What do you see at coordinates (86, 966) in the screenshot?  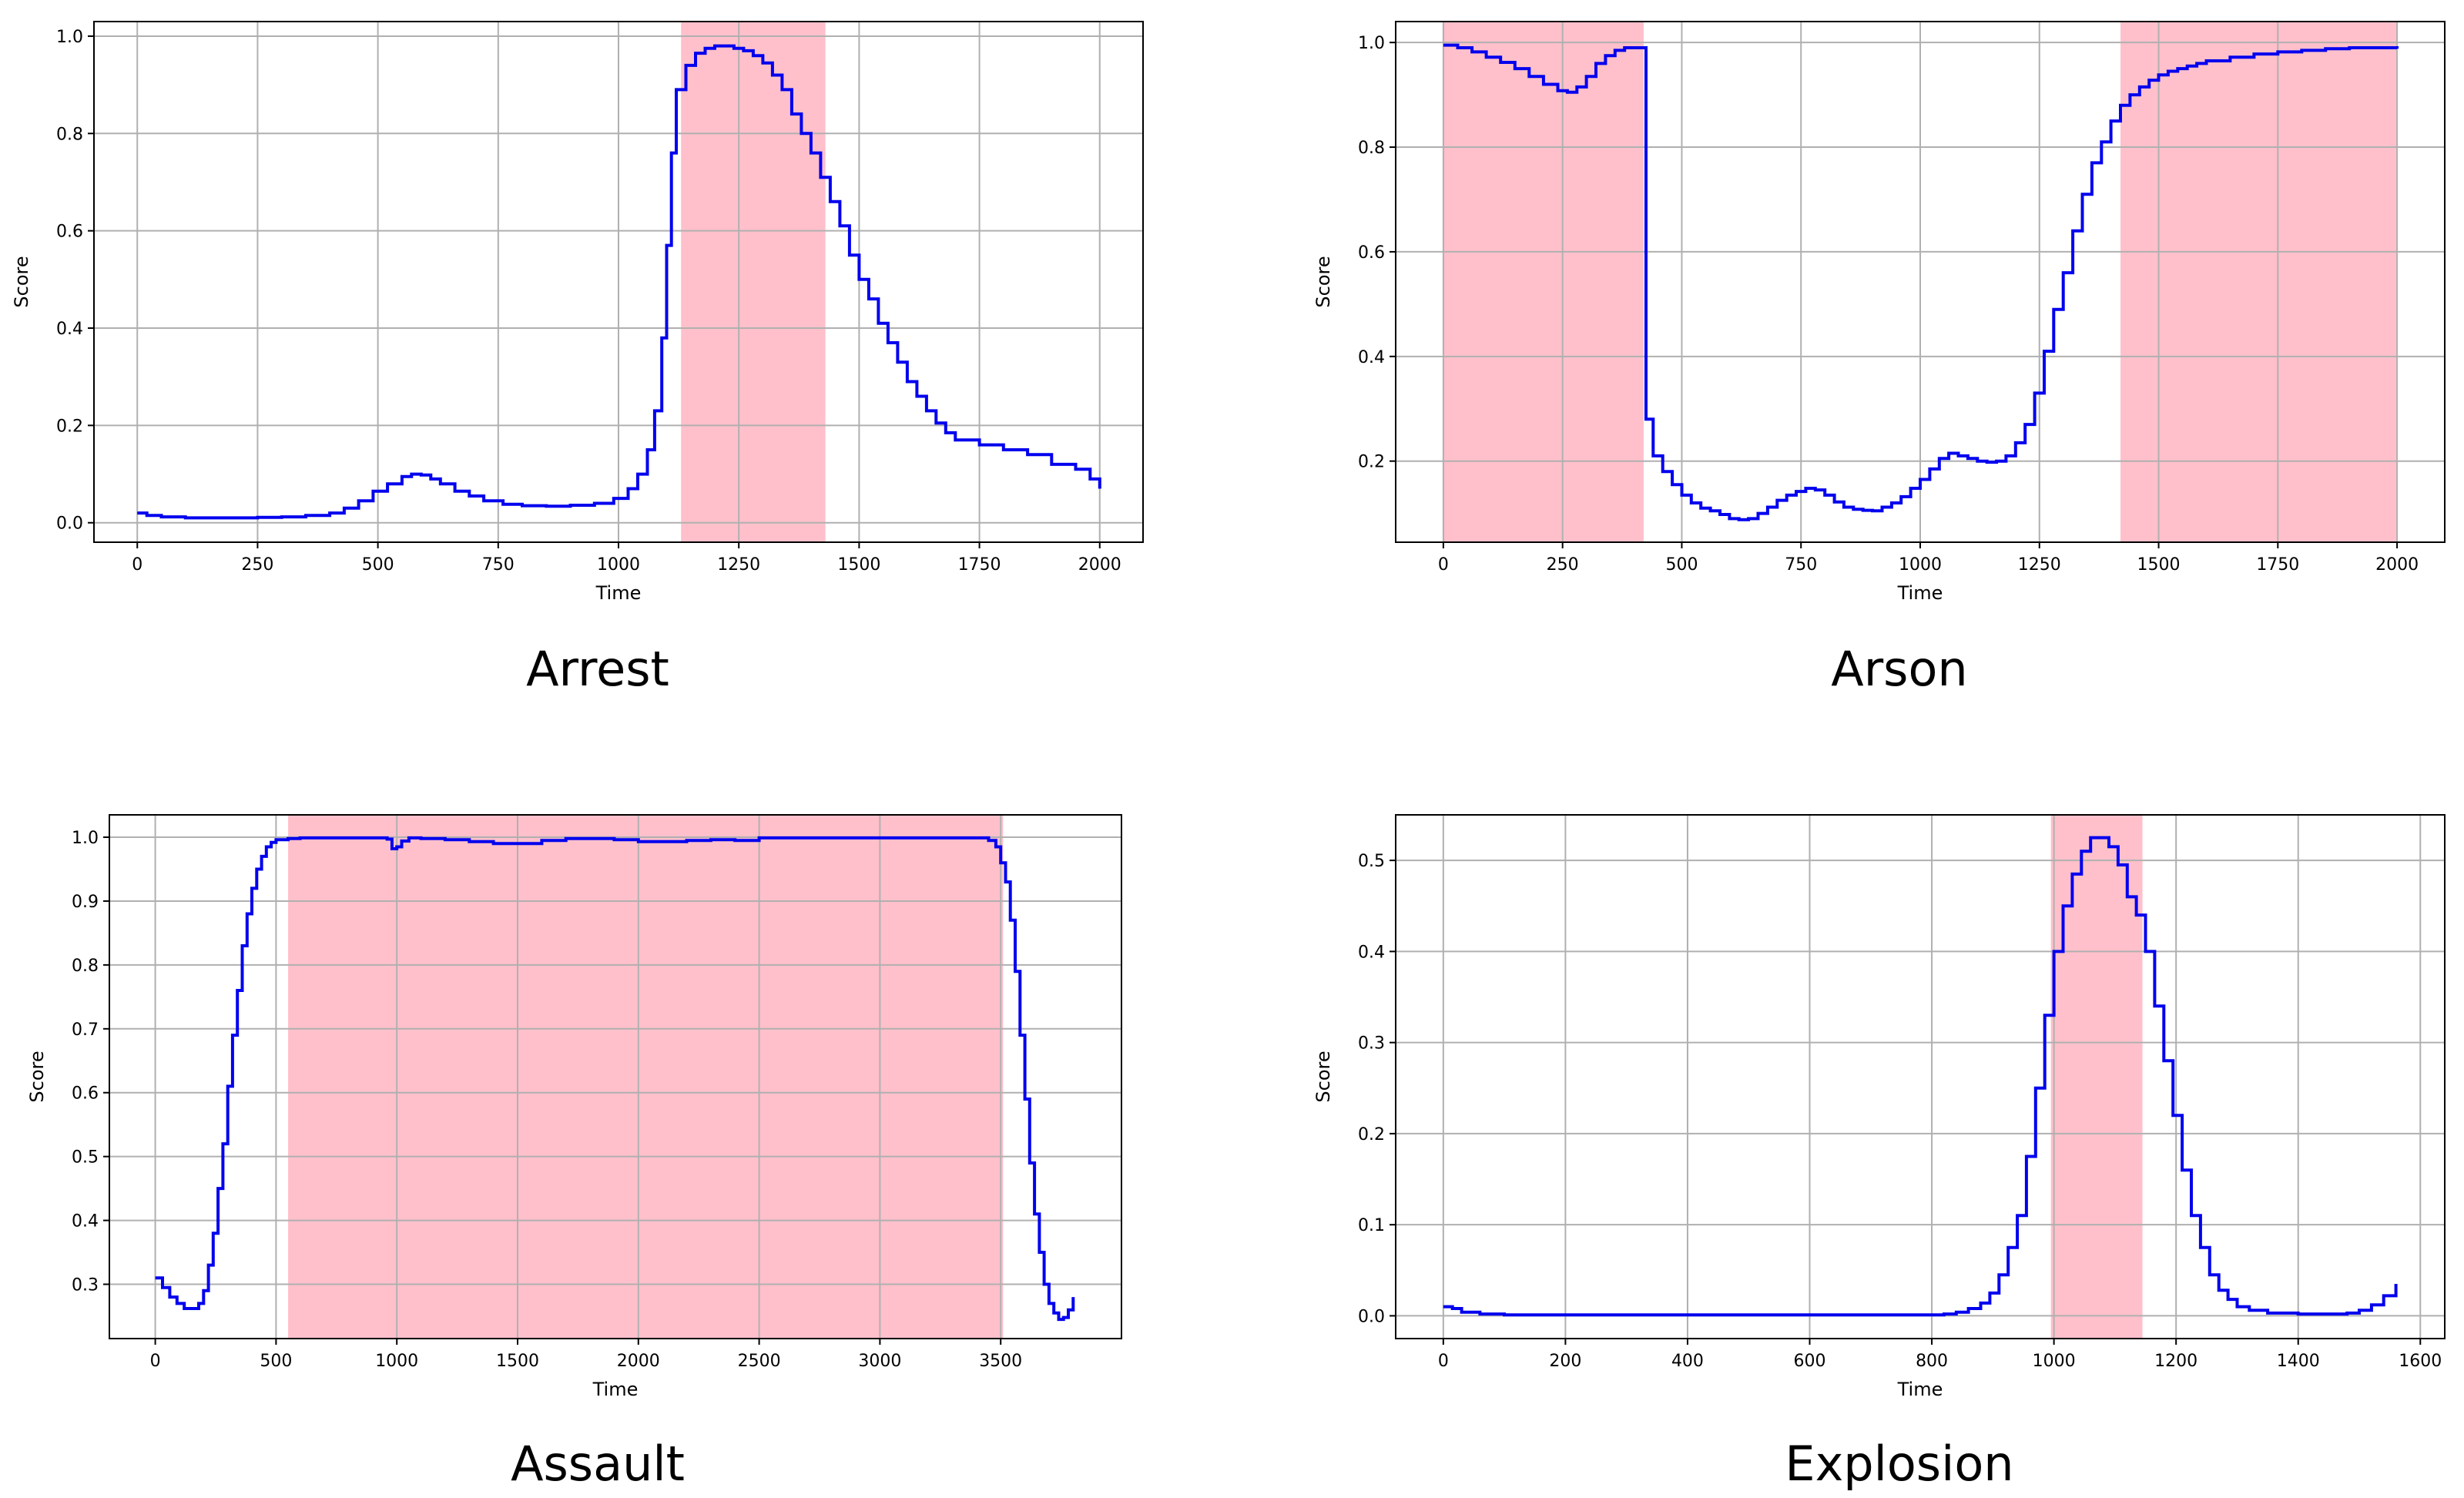 I see `y-tick-label-5: 0.8` at bounding box center [86, 966].